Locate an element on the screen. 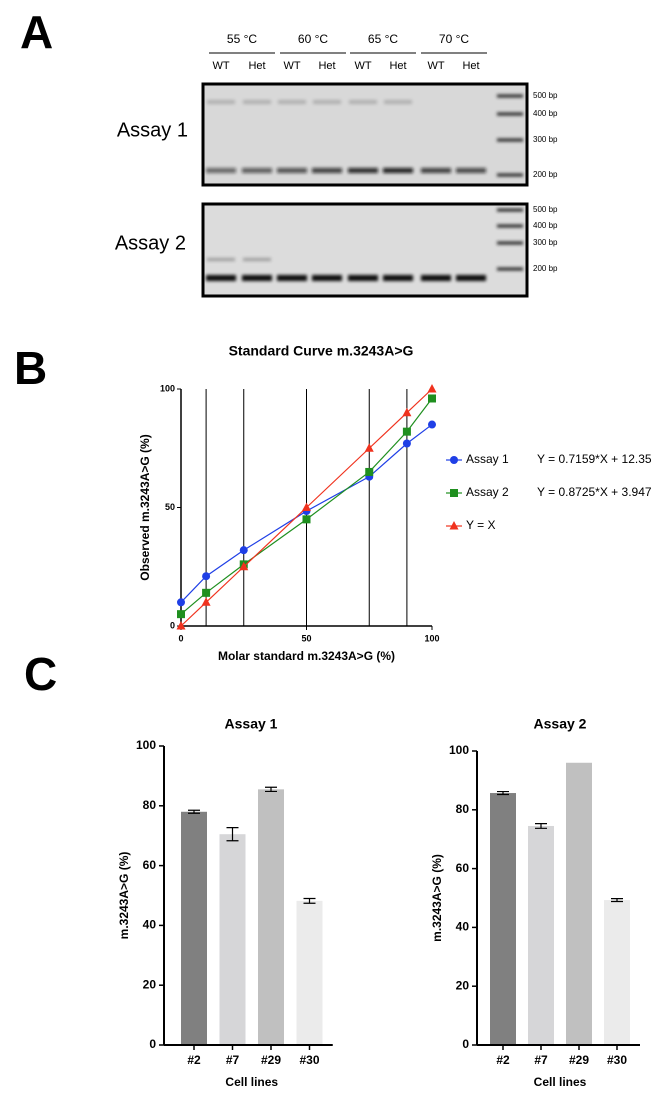 This screenshot has height=1099, width=652. y-tick-label: 50 is located at coordinates (170, 507).